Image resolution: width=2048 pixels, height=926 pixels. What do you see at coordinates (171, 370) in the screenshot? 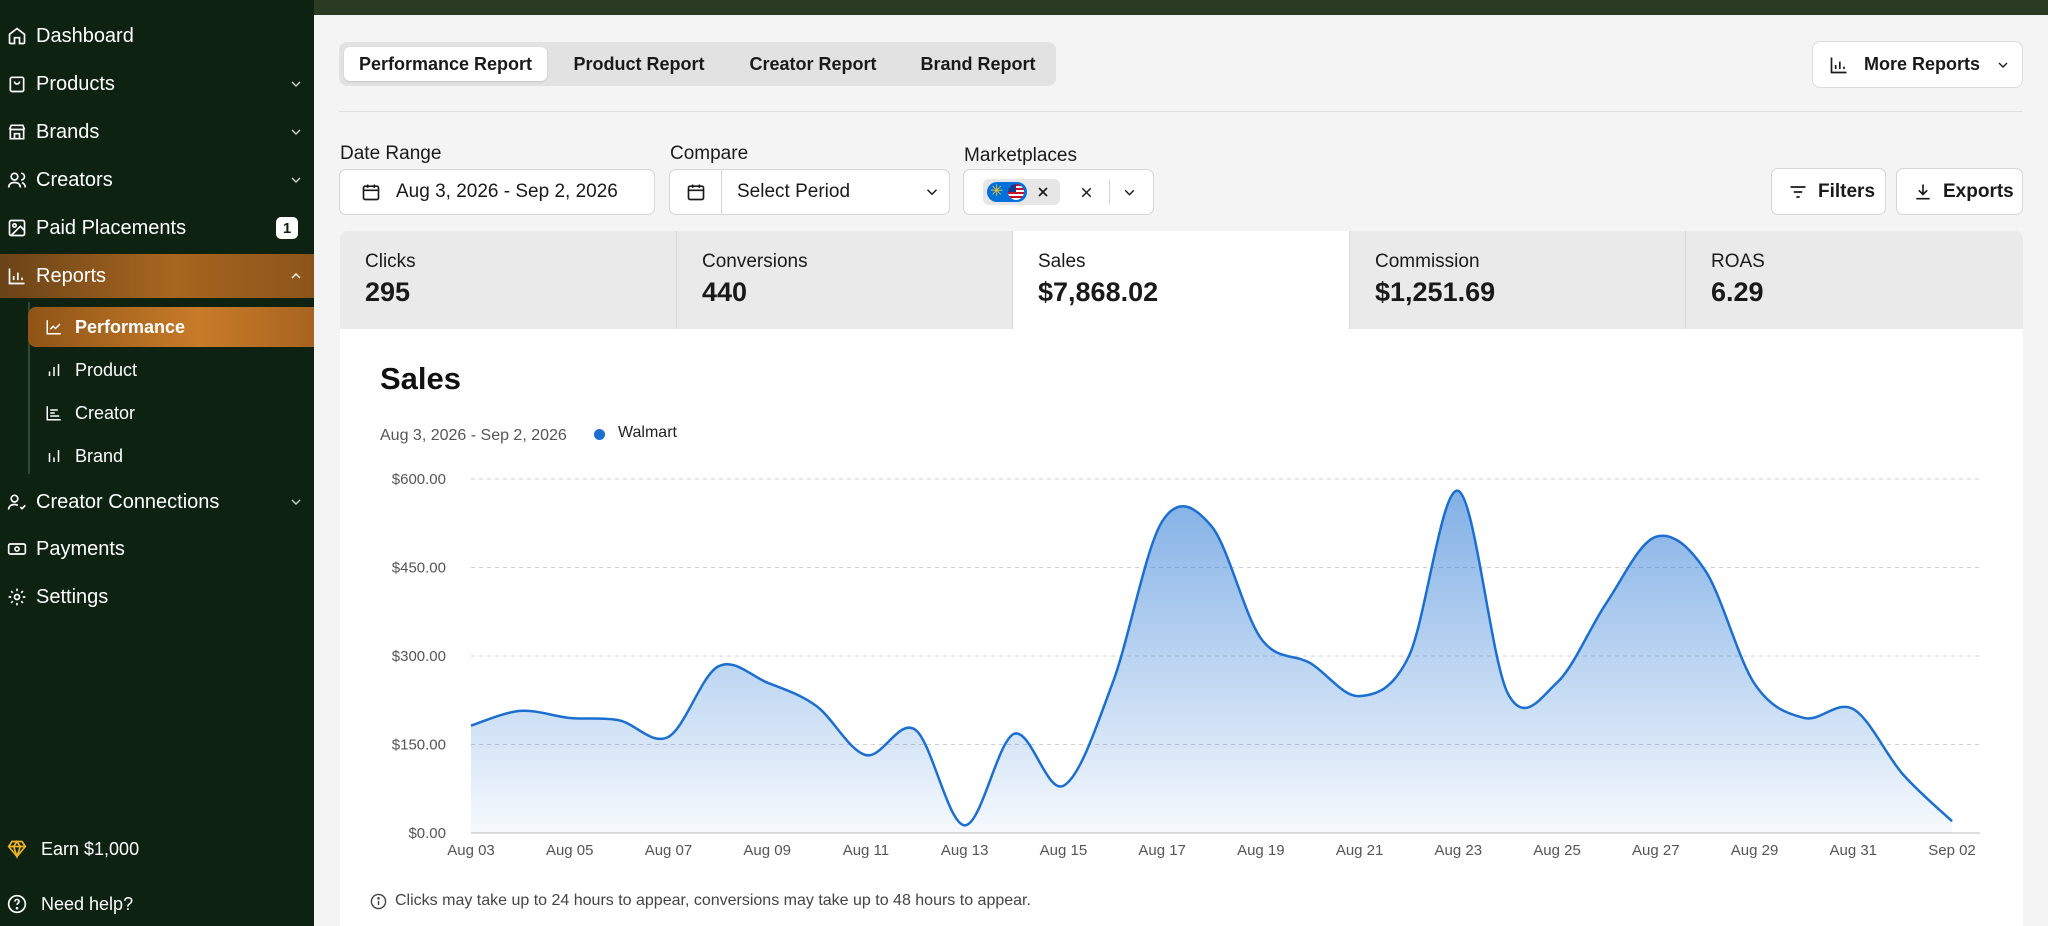
I see `sidebar-subitem-product: Product` at bounding box center [171, 370].